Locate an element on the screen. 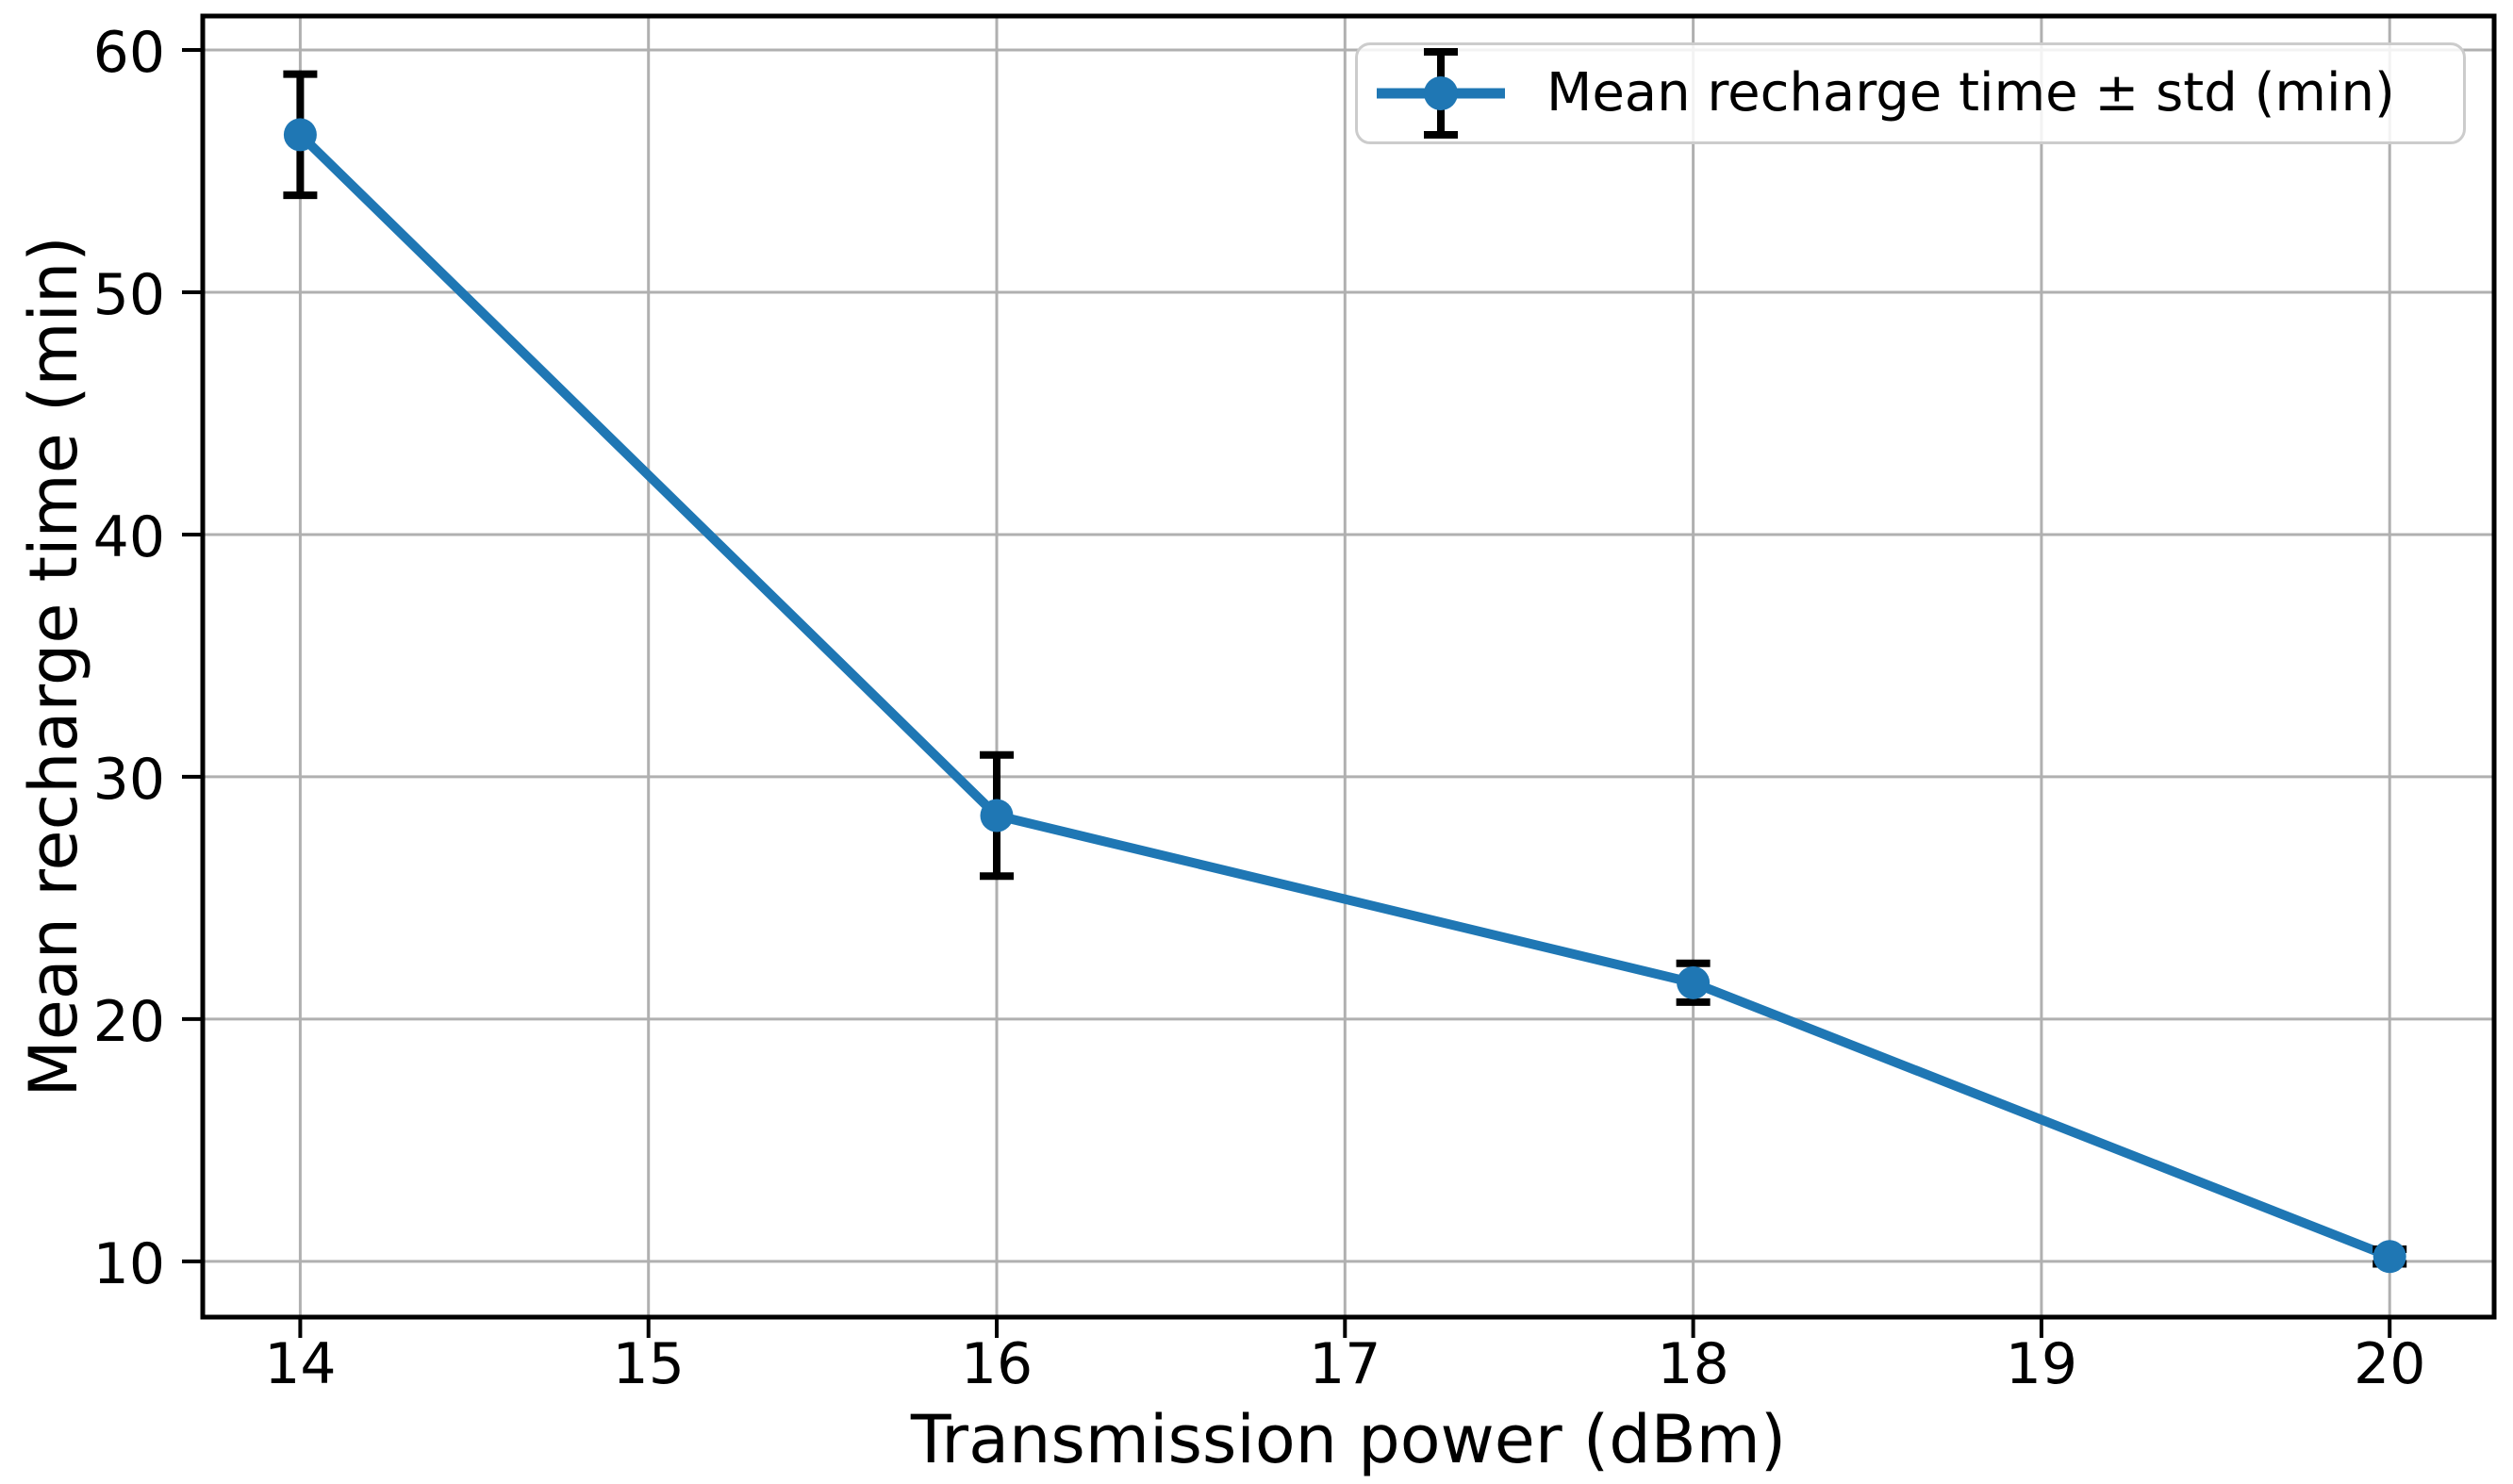  x-tick-label: 15 is located at coordinates (649, 1364).